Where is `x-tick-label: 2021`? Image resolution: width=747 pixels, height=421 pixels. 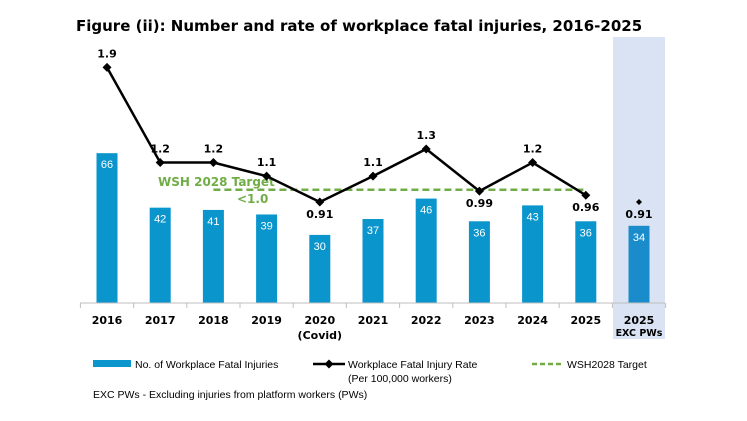 x-tick-label: 2021 is located at coordinates (373, 320).